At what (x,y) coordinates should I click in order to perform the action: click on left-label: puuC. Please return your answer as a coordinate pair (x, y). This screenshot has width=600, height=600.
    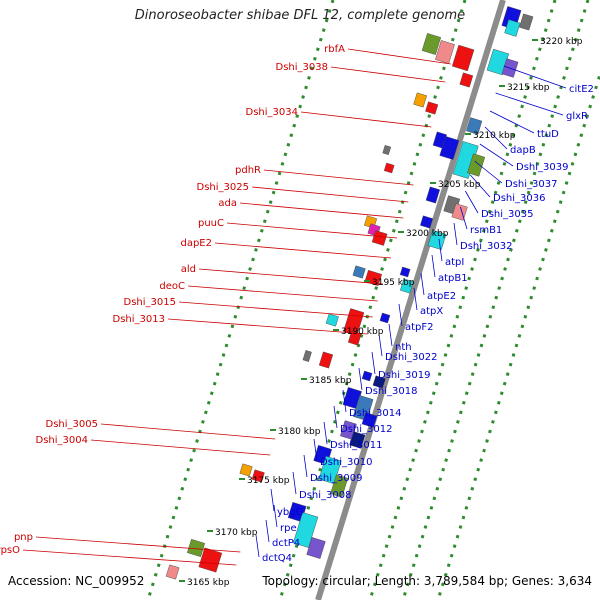
    Looking at the image, I should click on (211, 223).